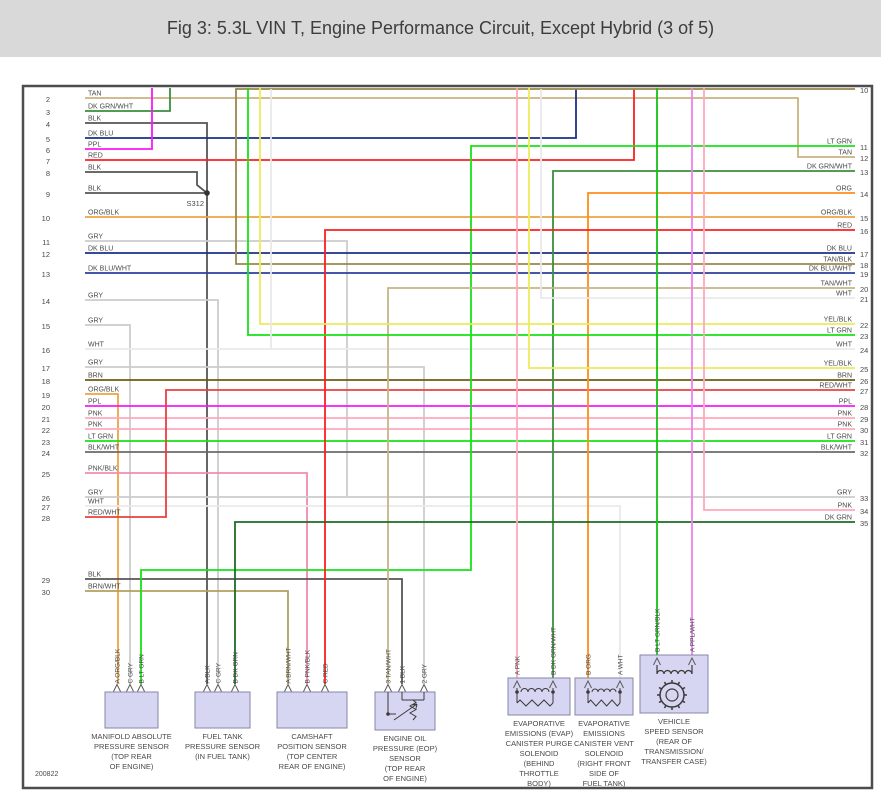 The height and width of the screenshot is (806, 881). I want to click on component-caption-engine-oil-pressure-sensor-line2: SENSOR, so click(405, 758).